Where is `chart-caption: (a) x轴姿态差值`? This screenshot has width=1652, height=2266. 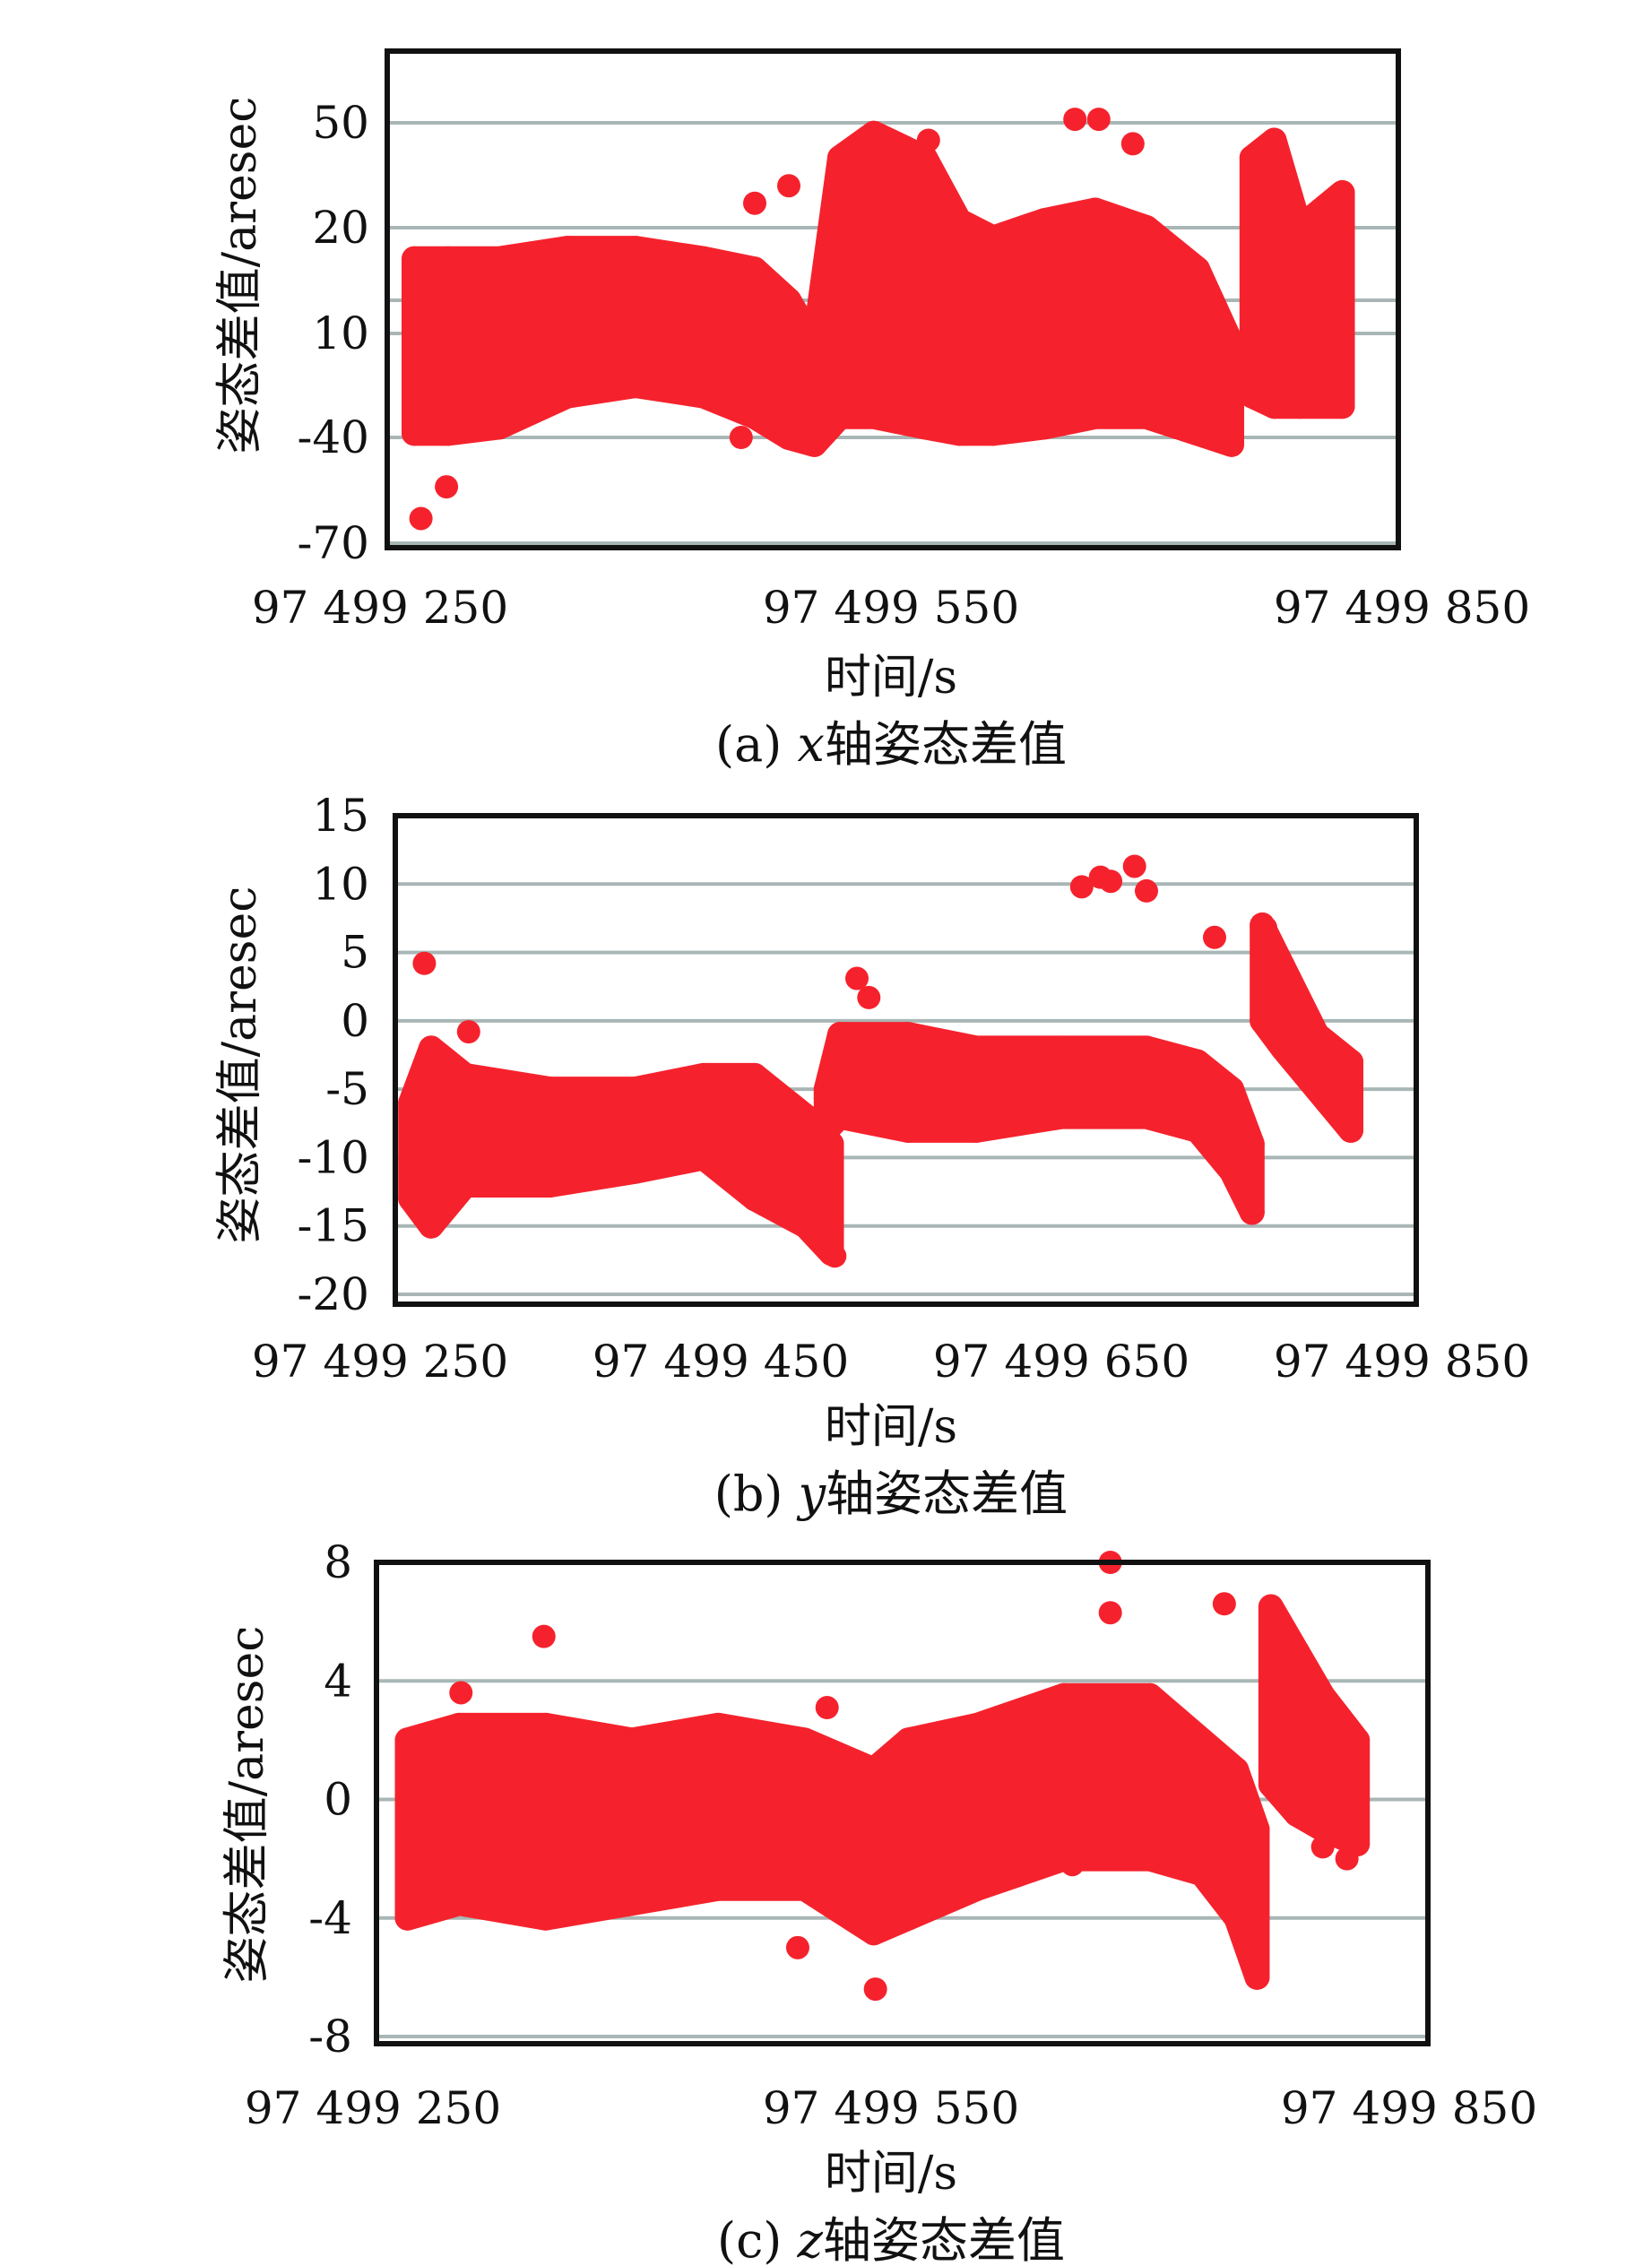
chart-caption: (a) x轴姿态差值 is located at coordinates (891, 745).